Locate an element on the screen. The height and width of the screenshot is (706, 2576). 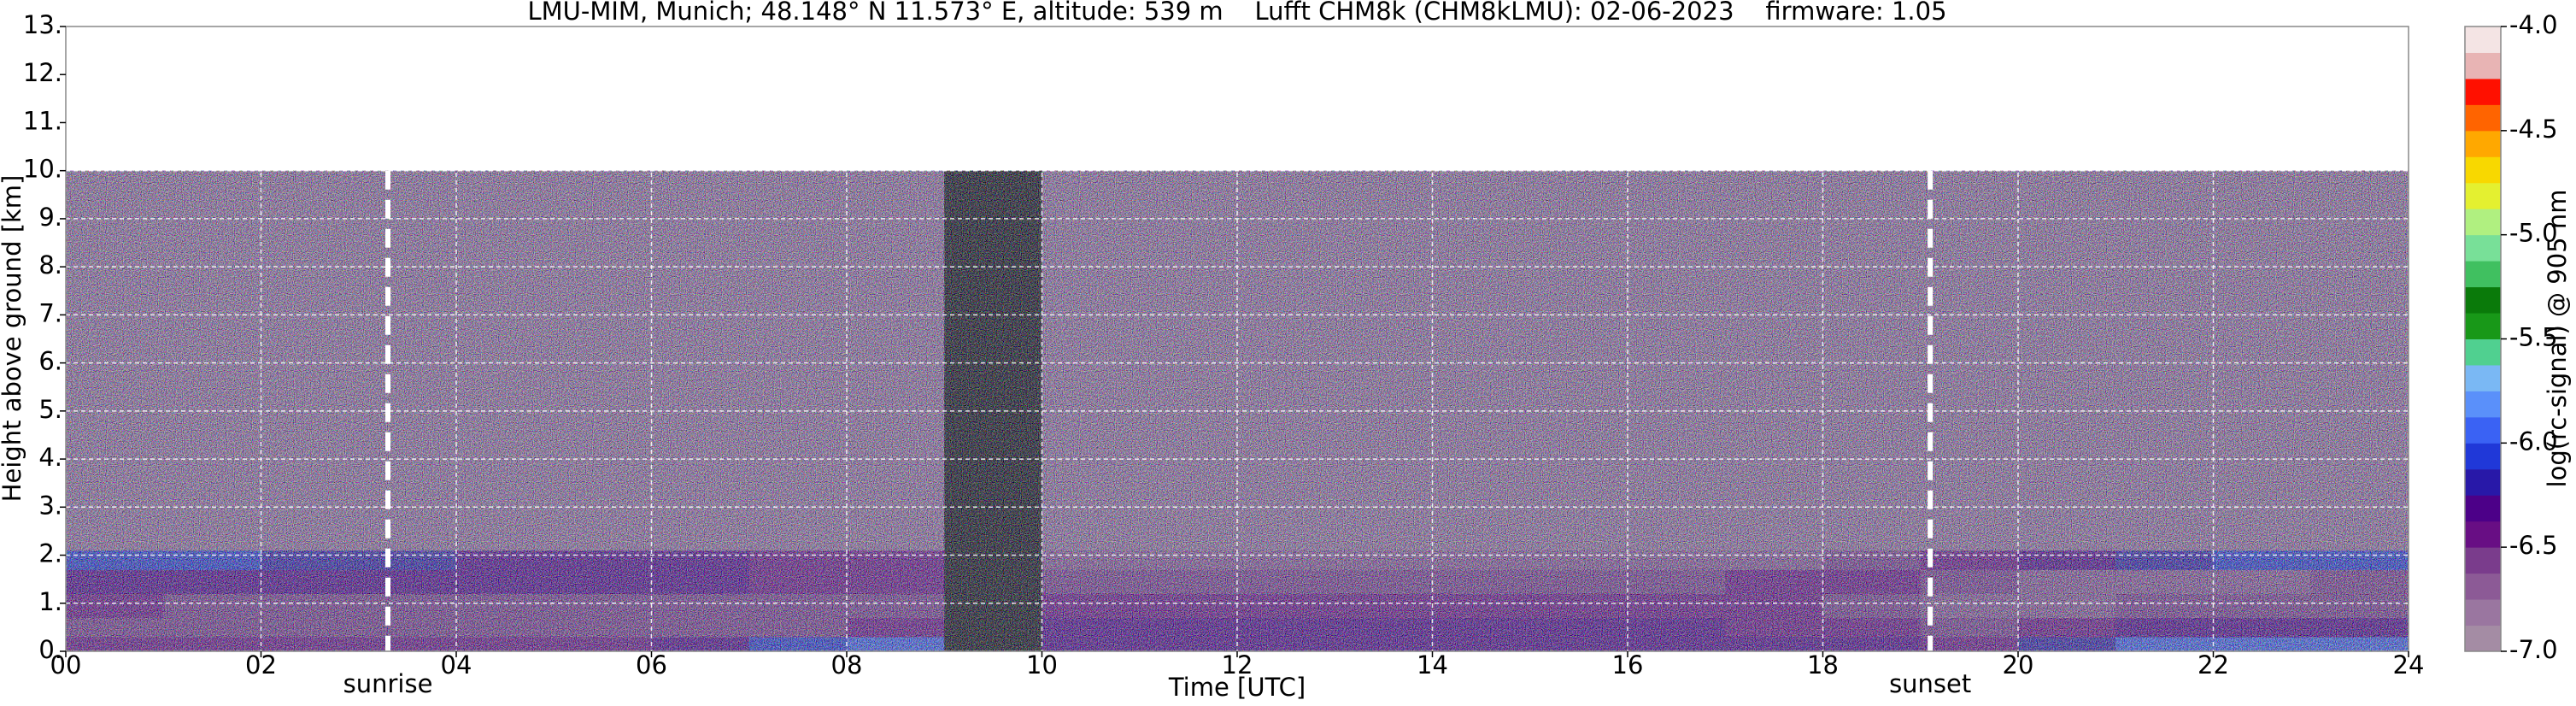
x-tick-label: 00 is located at coordinates (66, 665).